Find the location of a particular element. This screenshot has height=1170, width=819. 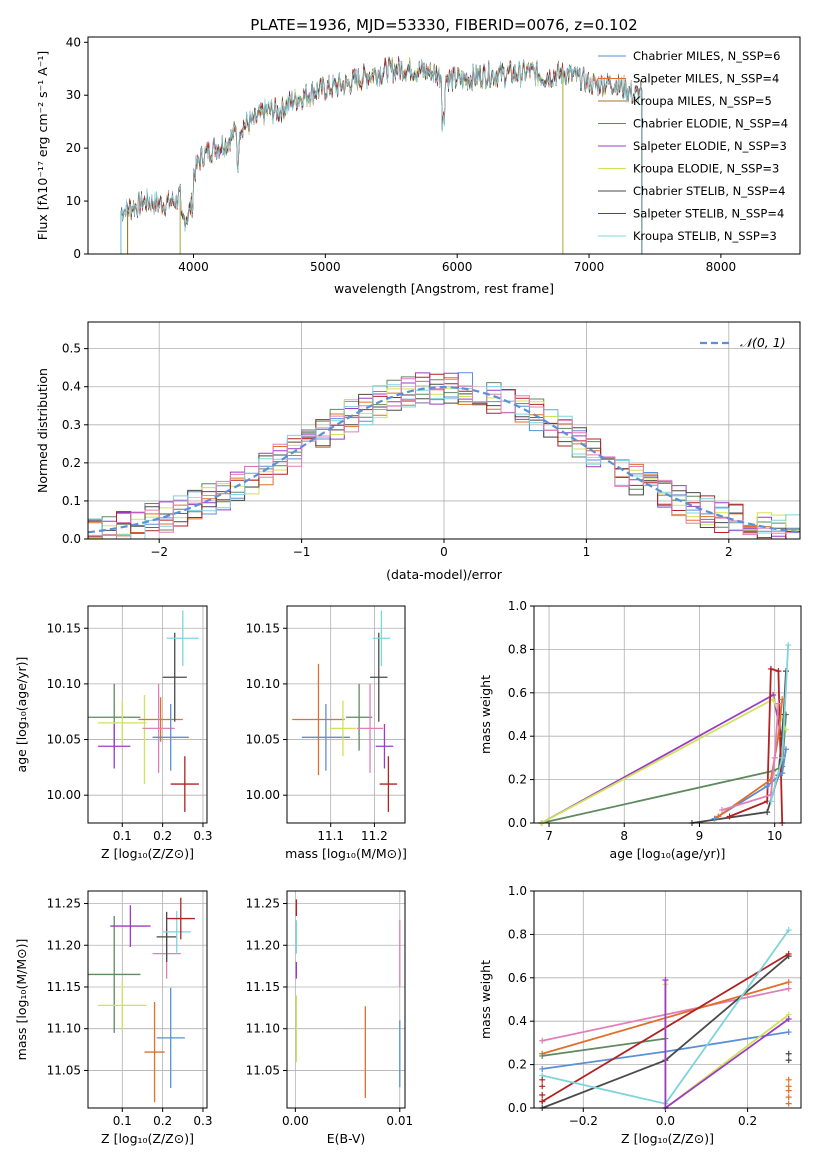

legend-label: Salpeter STELIB, N_SSP=4 is located at coordinates (708, 214).